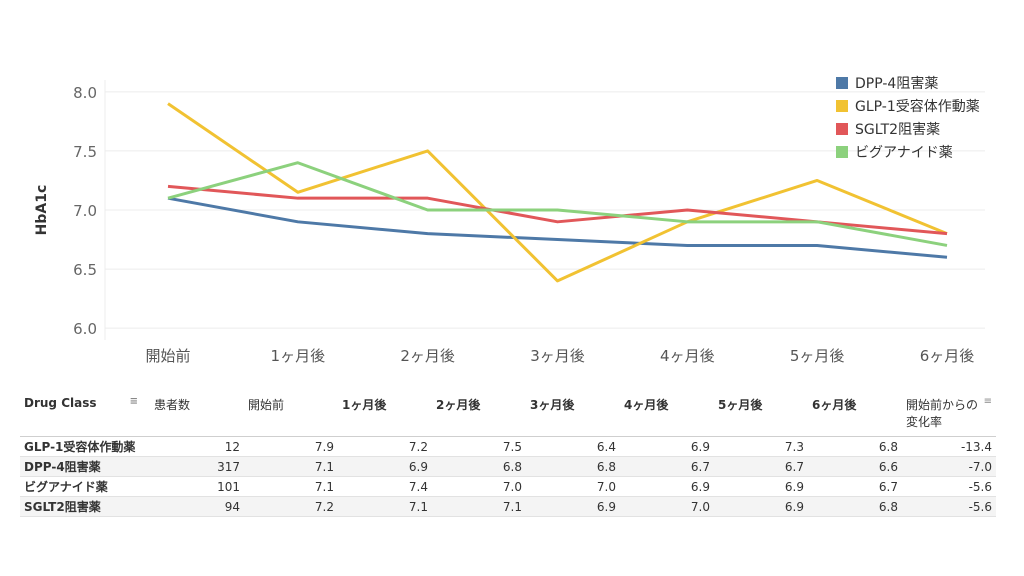 Image resolution: width=1024 pixels, height=576 pixels. Describe the element at coordinates (855, 466) in the screenshot. I see `value-cell: 6.6` at that location.